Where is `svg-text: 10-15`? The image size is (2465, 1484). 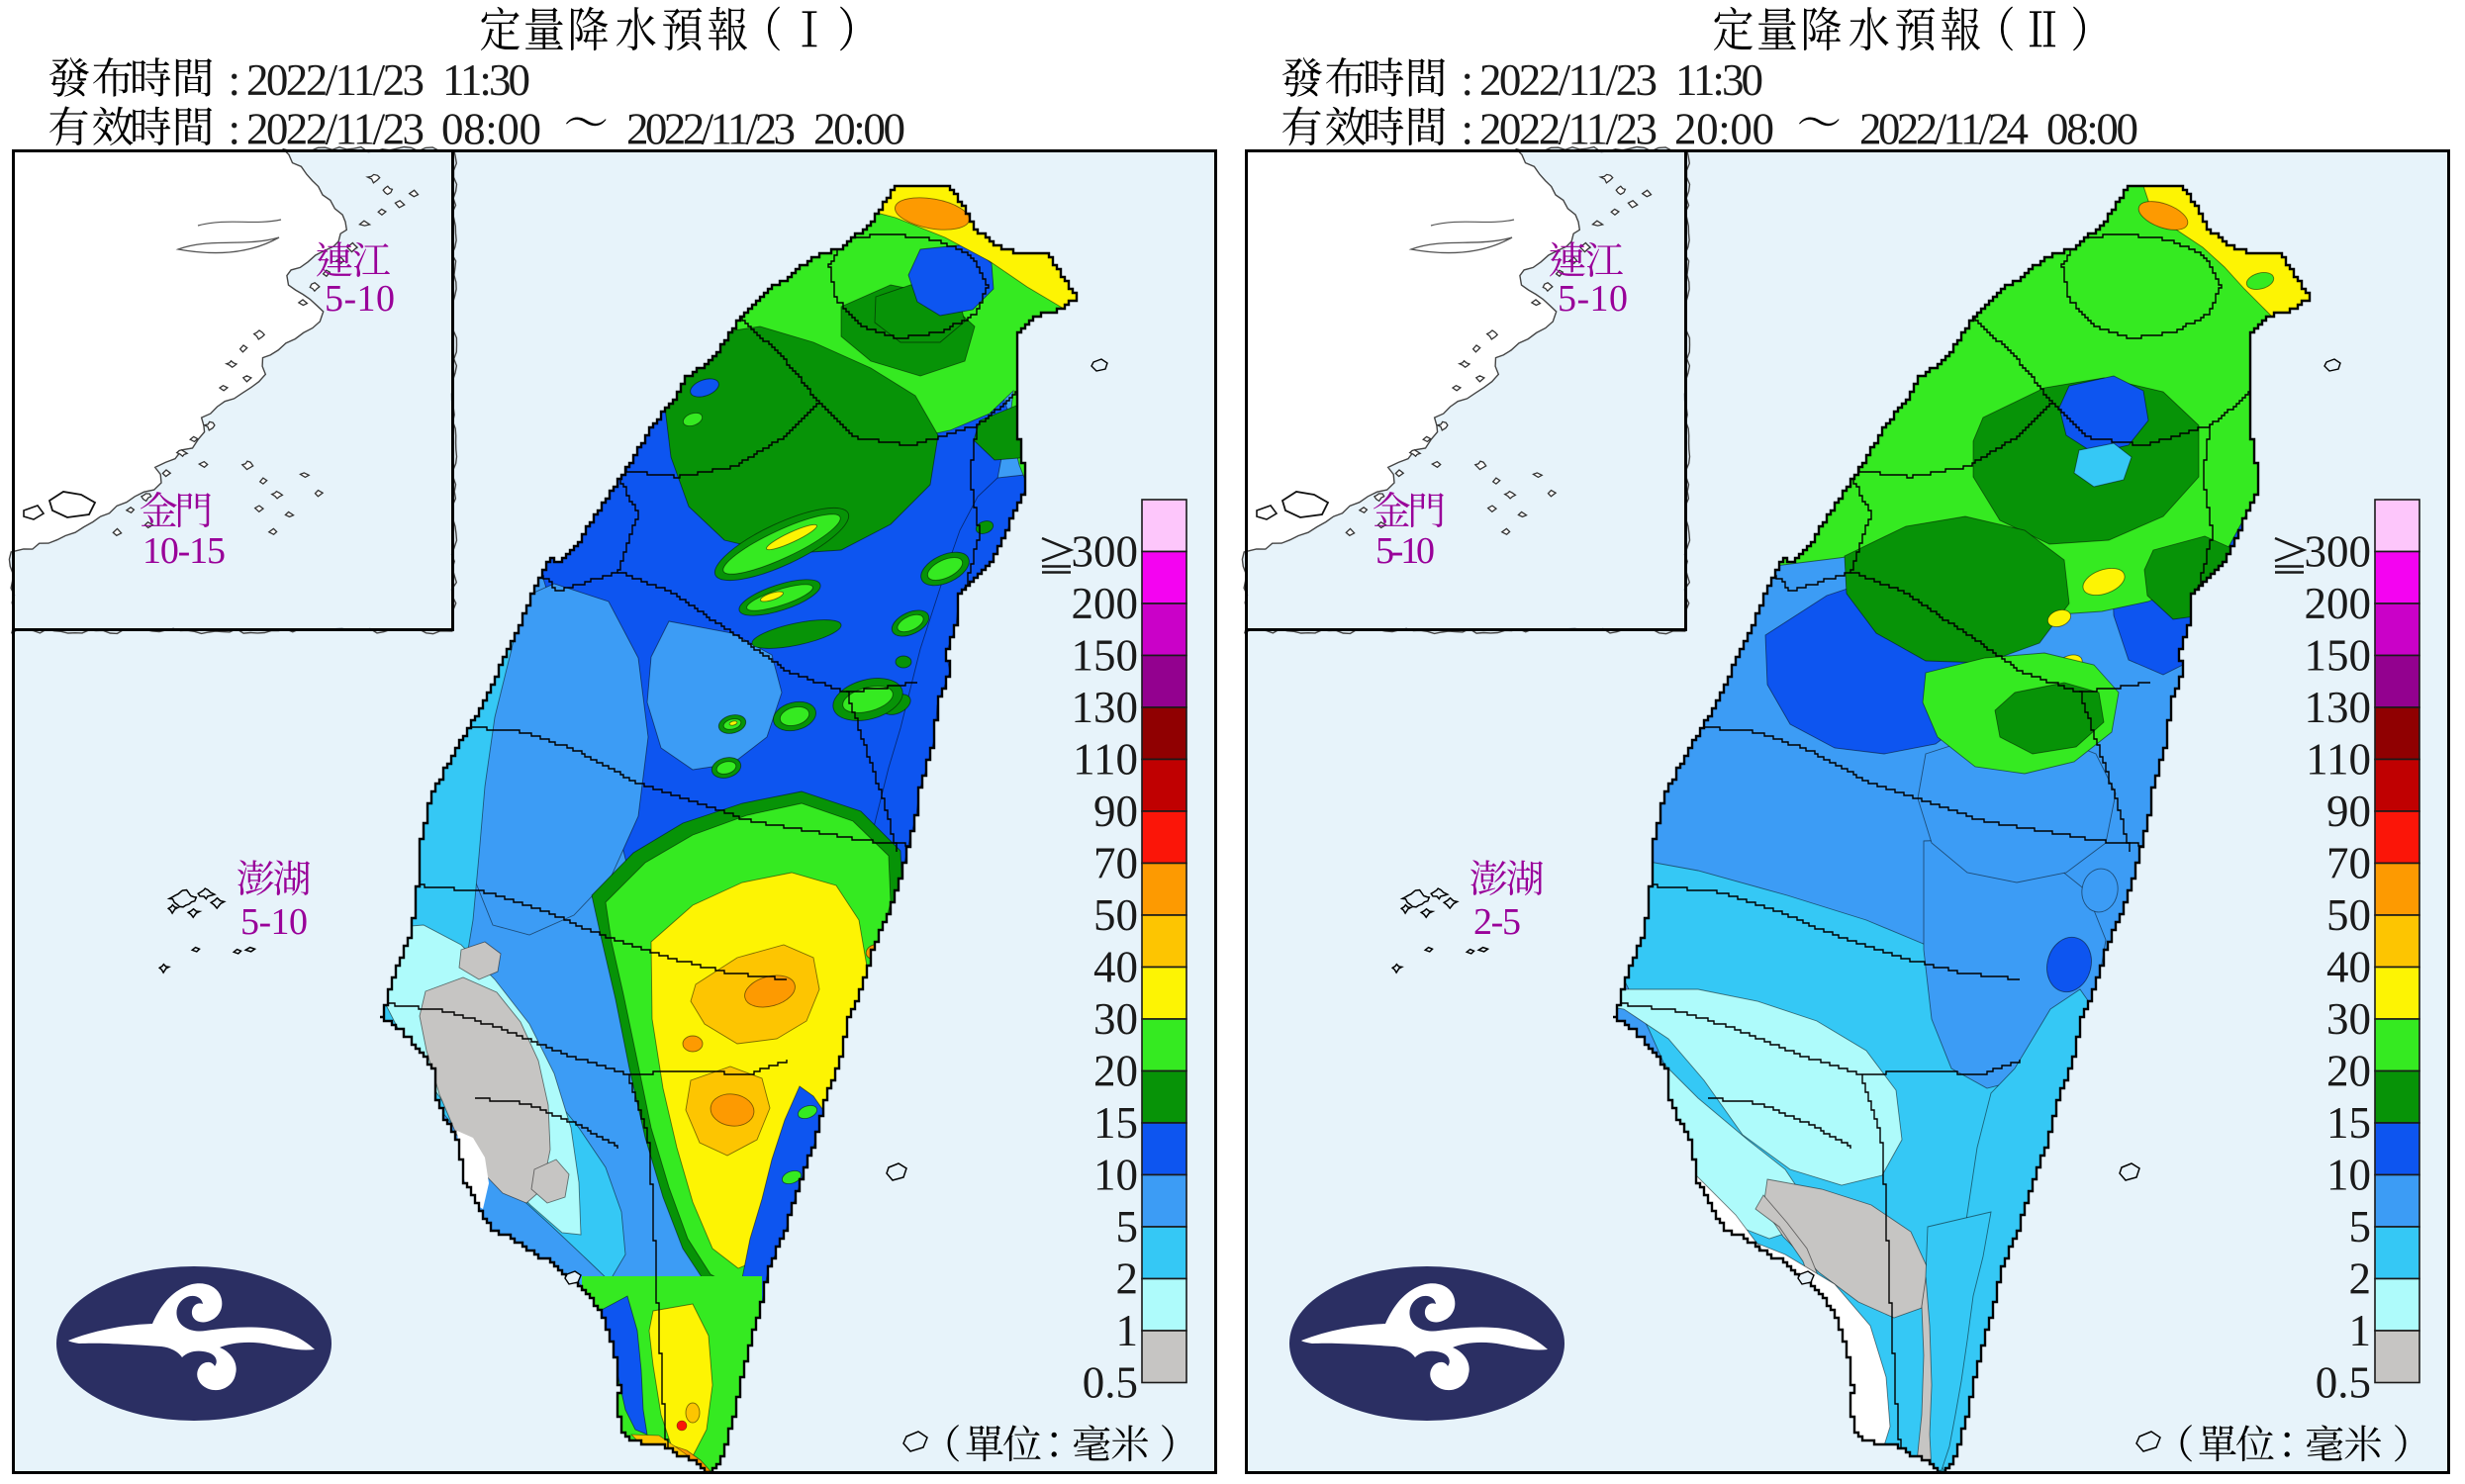
svg-text: 10-15 is located at coordinates (184, 551).